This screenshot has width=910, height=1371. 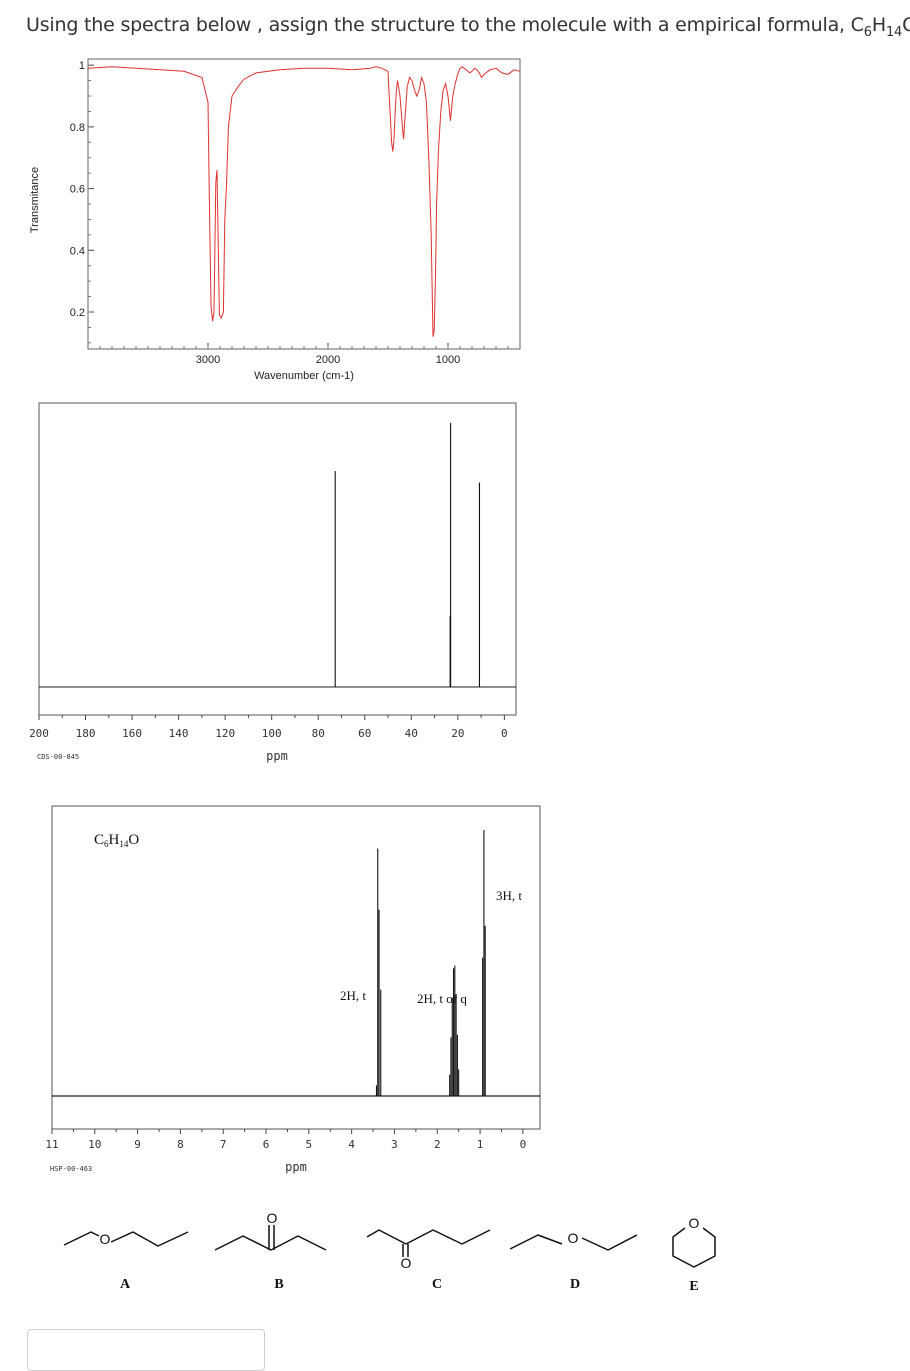 I want to click on structure-c-chain, so click(x=428, y=1237).